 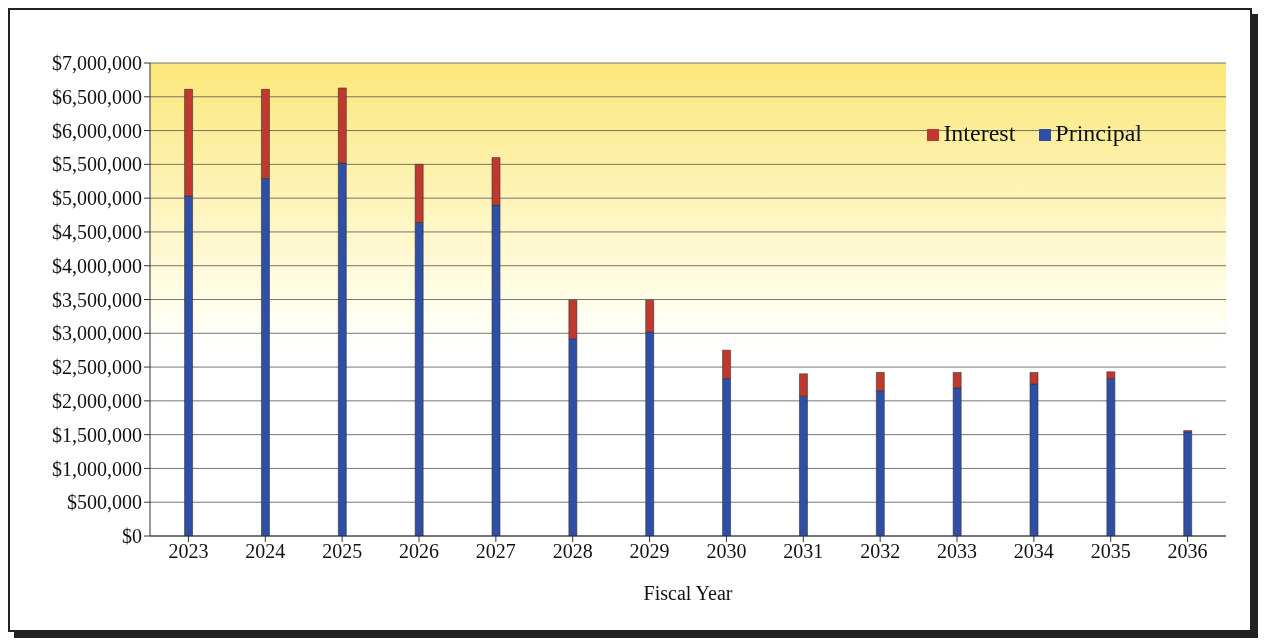 What do you see at coordinates (726, 551) in the screenshot?
I see `x-tick-label: 2030` at bounding box center [726, 551].